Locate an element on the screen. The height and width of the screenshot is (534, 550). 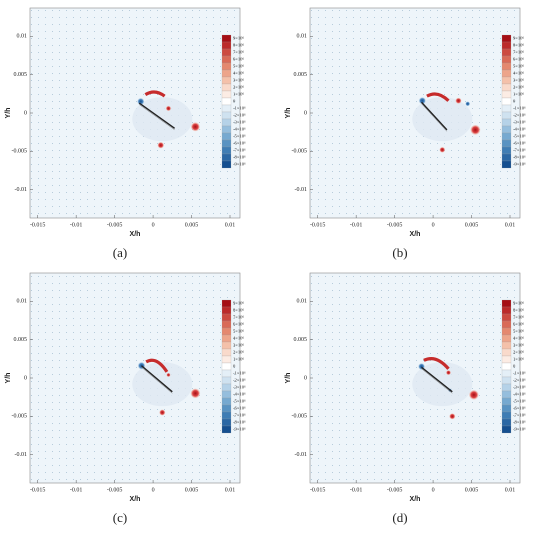
panel-label: (b) is located at coordinates (399, 252).